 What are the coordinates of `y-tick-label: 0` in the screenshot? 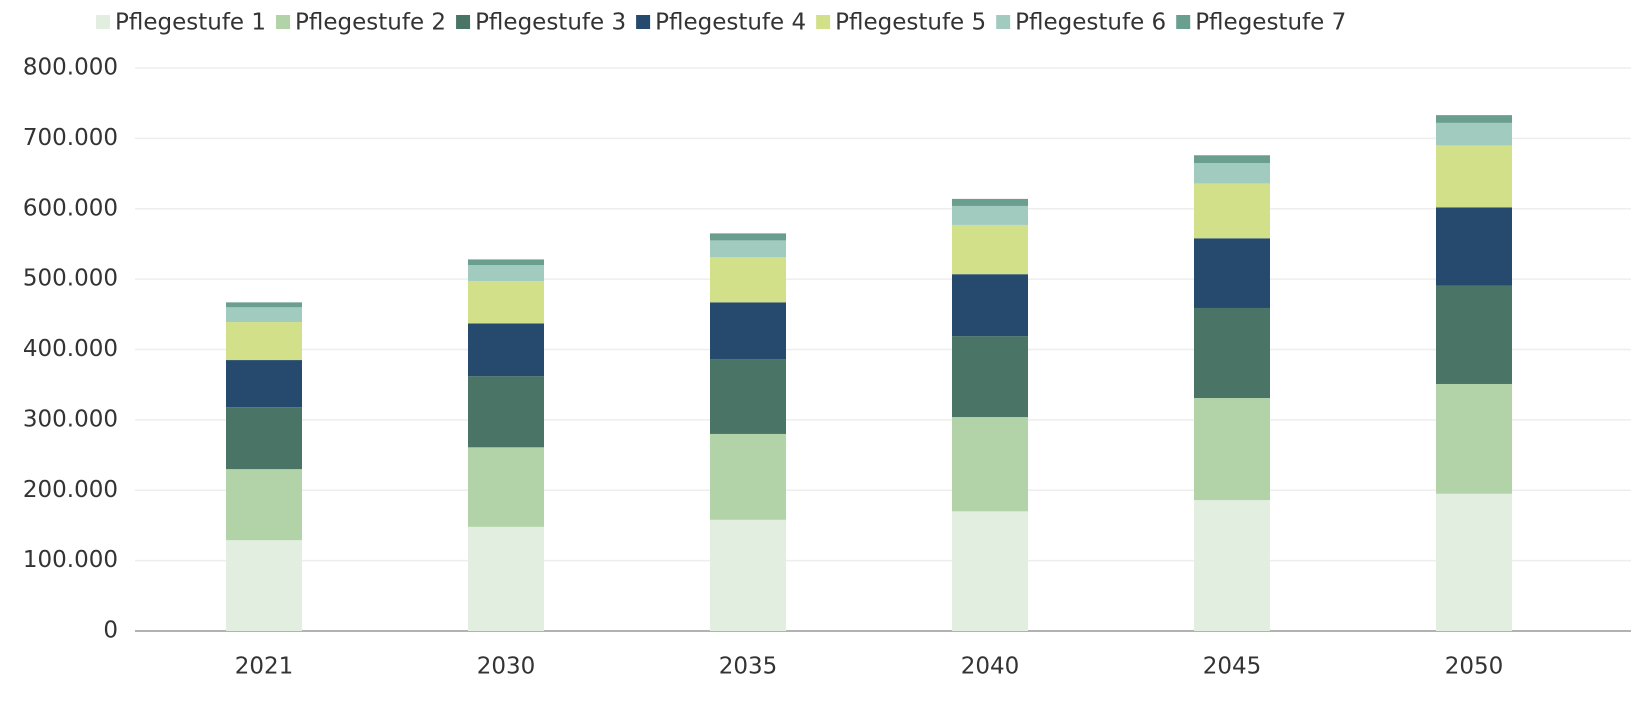 It's located at (110, 631).